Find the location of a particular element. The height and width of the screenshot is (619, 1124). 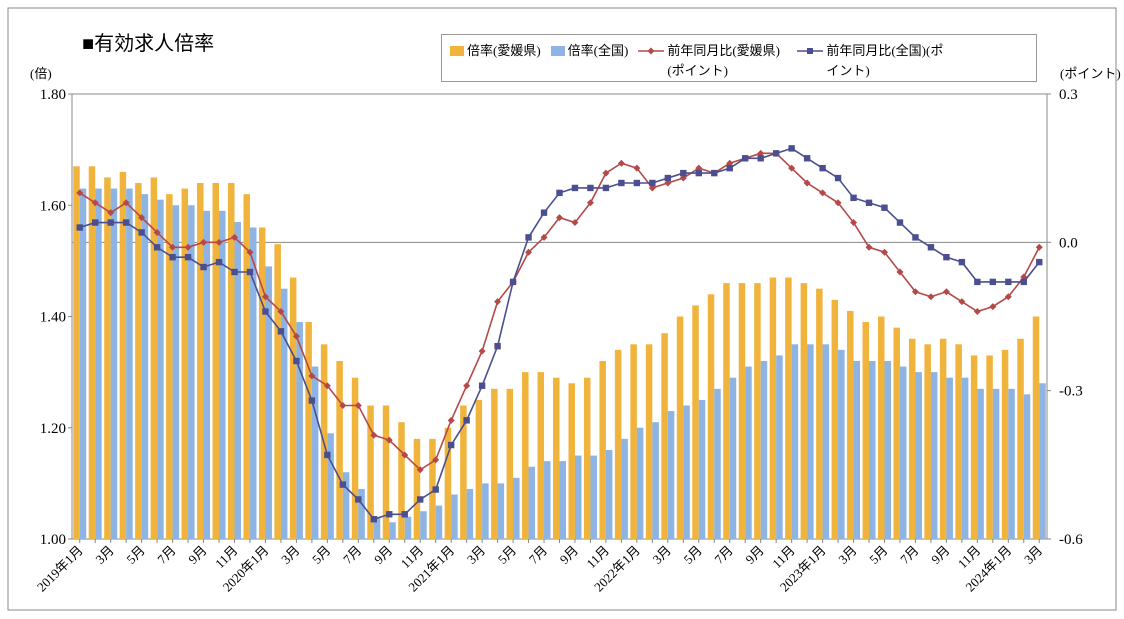

y-tick-label: 1.00 is located at coordinates (53, 540).